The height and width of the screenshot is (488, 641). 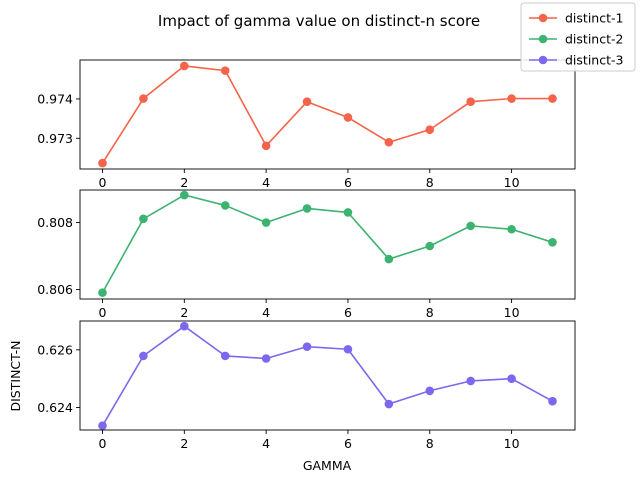 What do you see at coordinates (594, 39) in the screenshot?
I see `legend-label: distinct-2` at bounding box center [594, 39].